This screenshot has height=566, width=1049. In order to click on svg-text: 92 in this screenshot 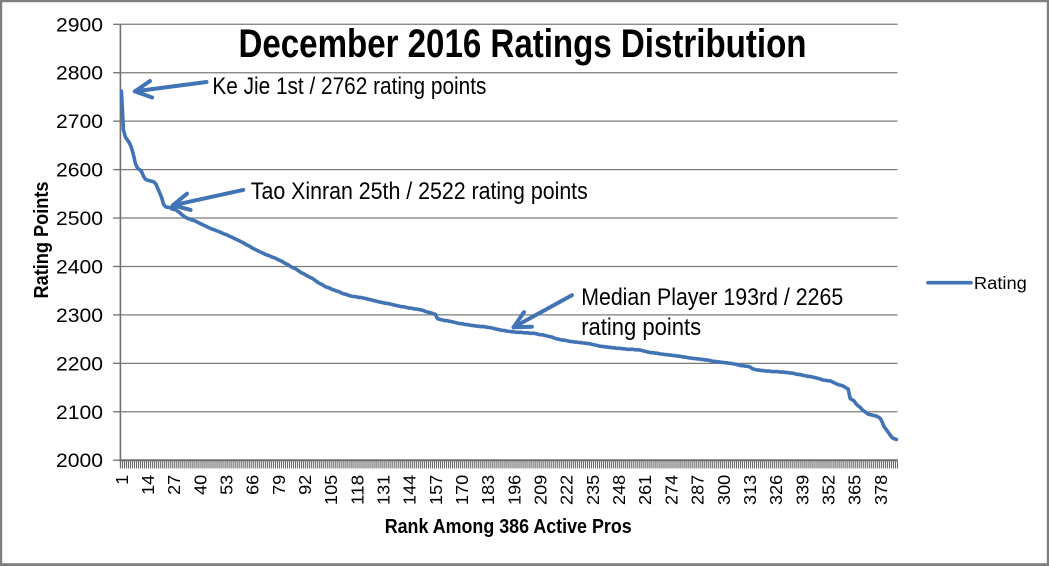, I will do `click(305, 485)`.